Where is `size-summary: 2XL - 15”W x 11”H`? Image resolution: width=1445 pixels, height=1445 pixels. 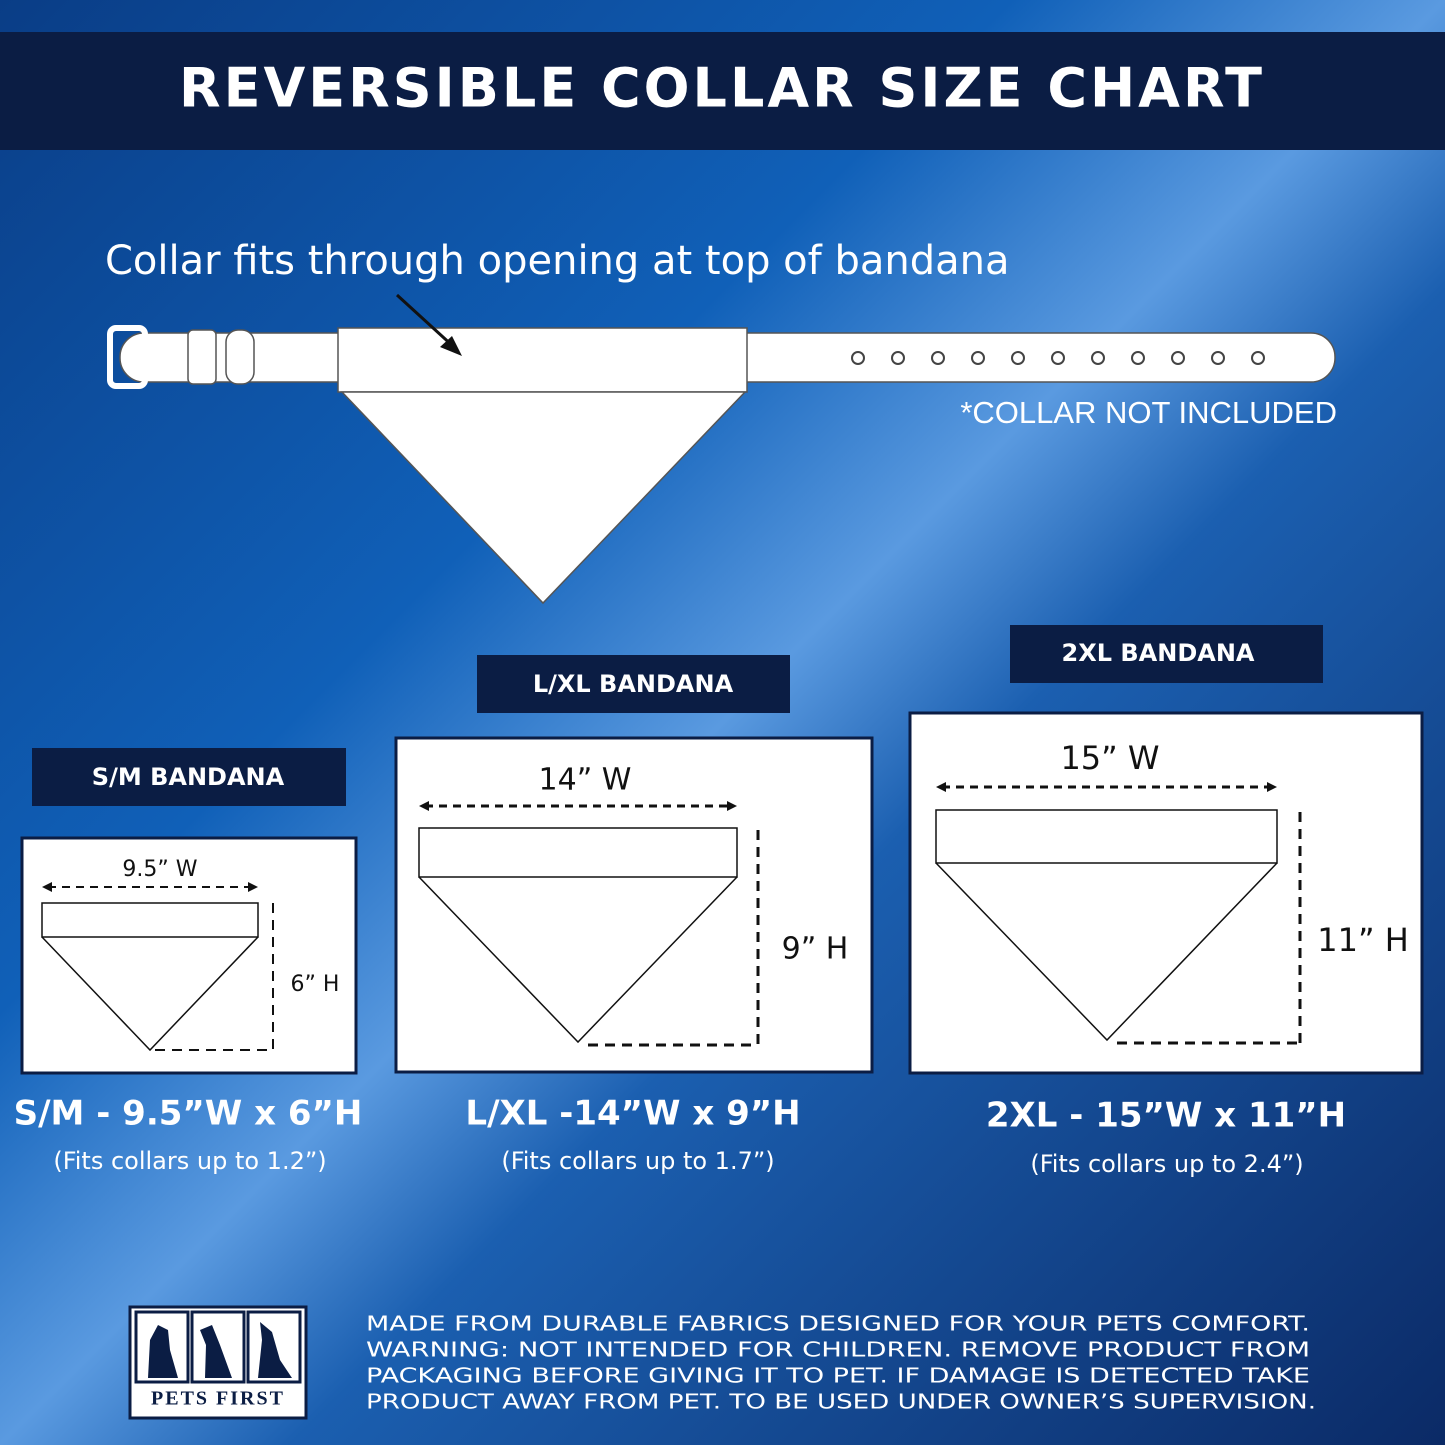 size-summary: 2XL - 15”W x 11”H is located at coordinates (1166, 1116).